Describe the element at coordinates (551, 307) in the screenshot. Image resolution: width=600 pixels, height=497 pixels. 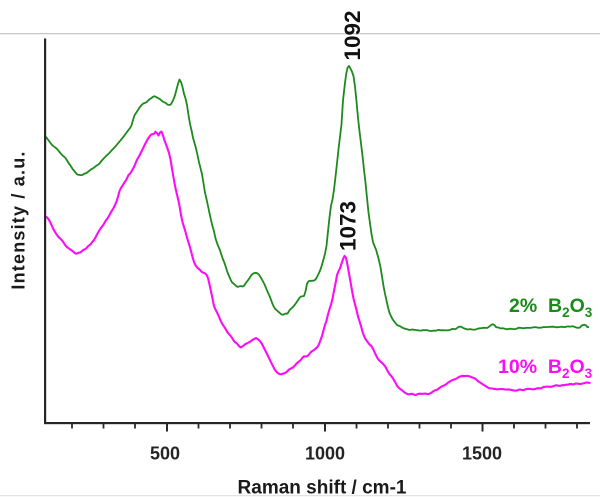
I see `svg-text: 2% B2O3` at that location.